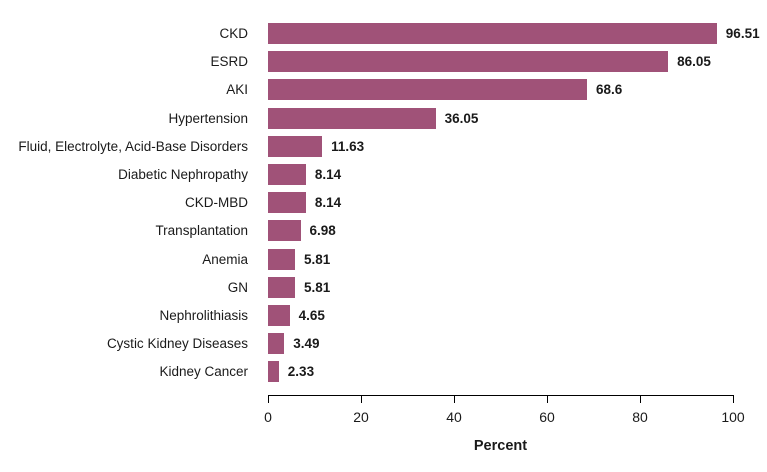 This screenshot has width=767, height=472. What do you see at coordinates (348, 146) in the screenshot?
I see `value-label: 11.63` at bounding box center [348, 146].